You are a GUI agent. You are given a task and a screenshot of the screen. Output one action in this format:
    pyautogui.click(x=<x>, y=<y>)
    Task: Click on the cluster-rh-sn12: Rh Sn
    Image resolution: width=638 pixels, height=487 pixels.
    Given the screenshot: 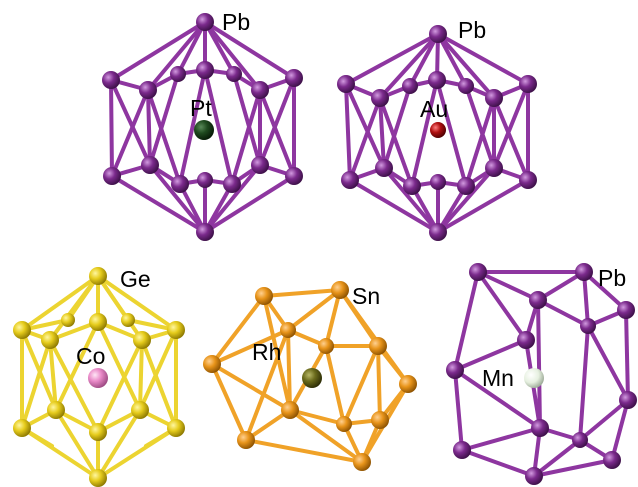 What is the action you would take?
    pyautogui.click(x=310, y=376)
    